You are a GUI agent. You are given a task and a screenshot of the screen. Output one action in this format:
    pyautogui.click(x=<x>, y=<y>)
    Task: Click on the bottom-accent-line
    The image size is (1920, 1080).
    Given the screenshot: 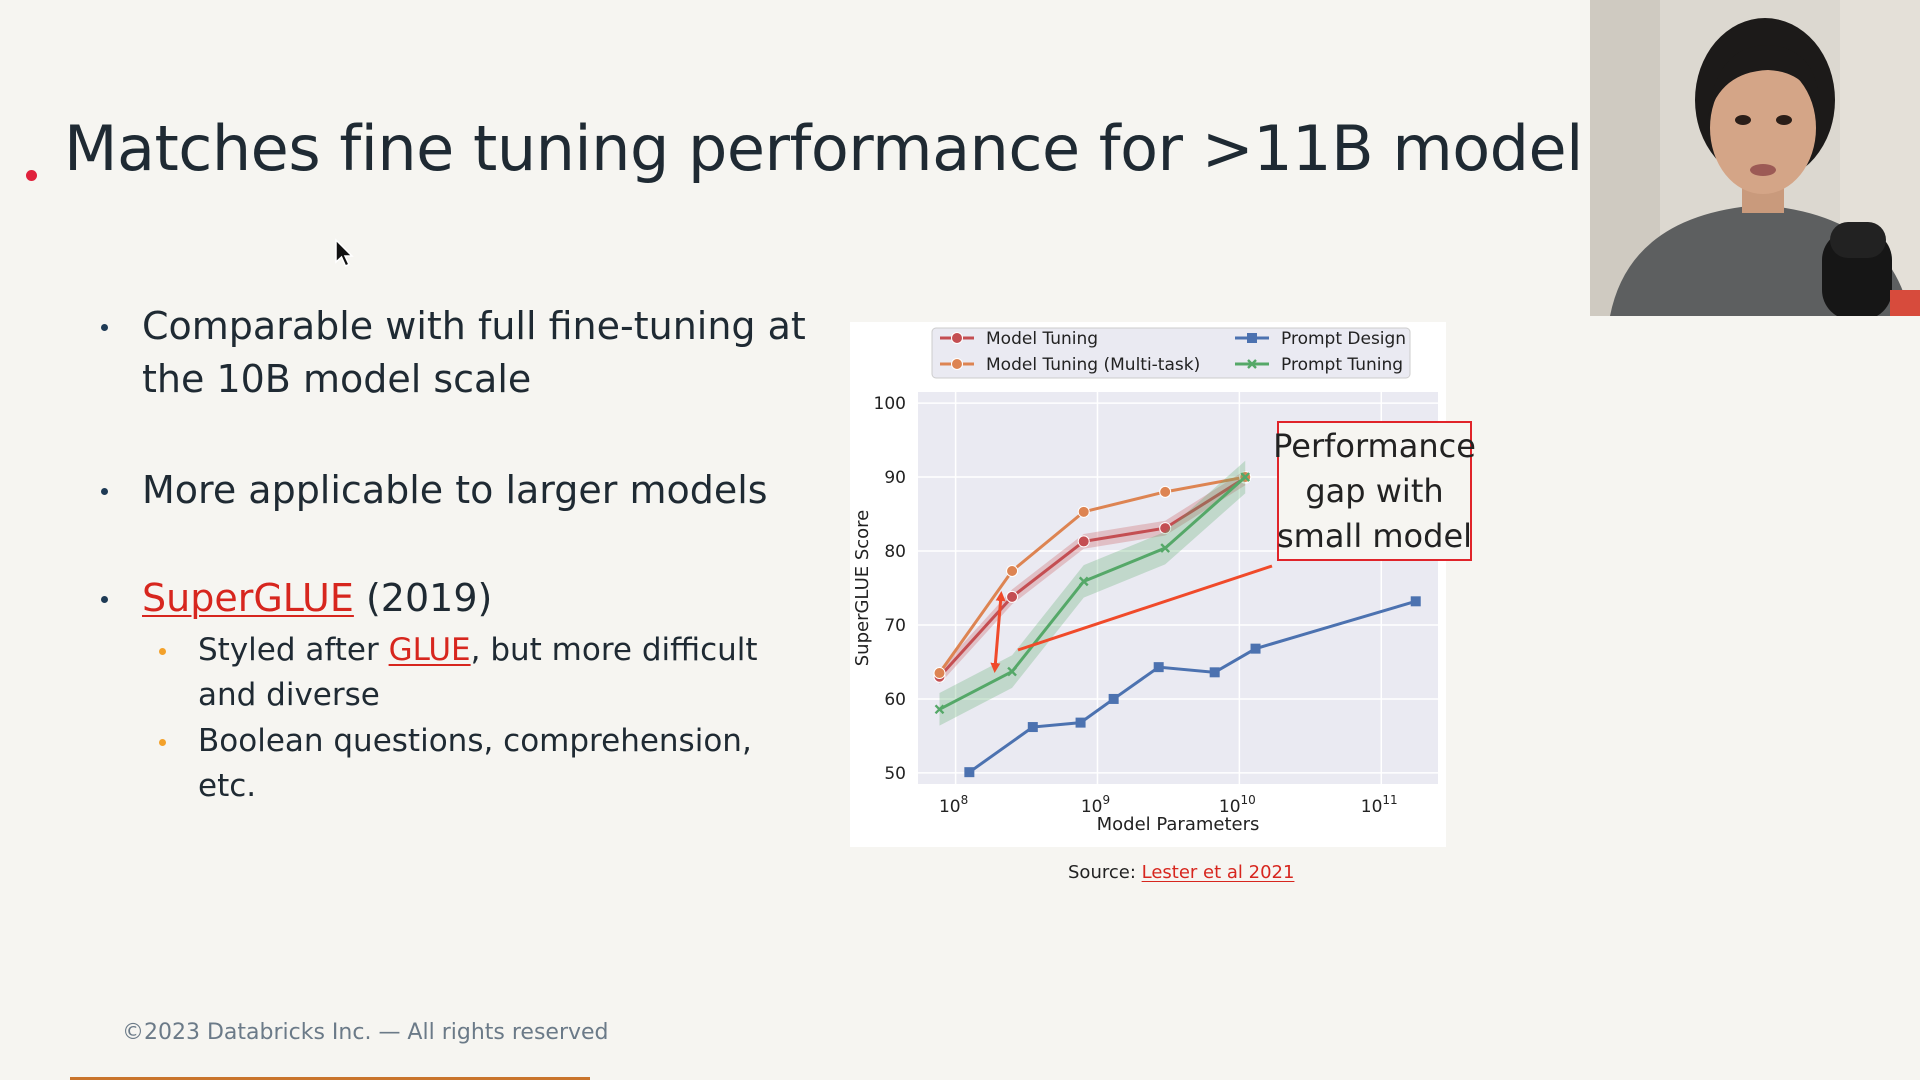 What is the action you would take?
    pyautogui.click(x=330, y=1078)
    